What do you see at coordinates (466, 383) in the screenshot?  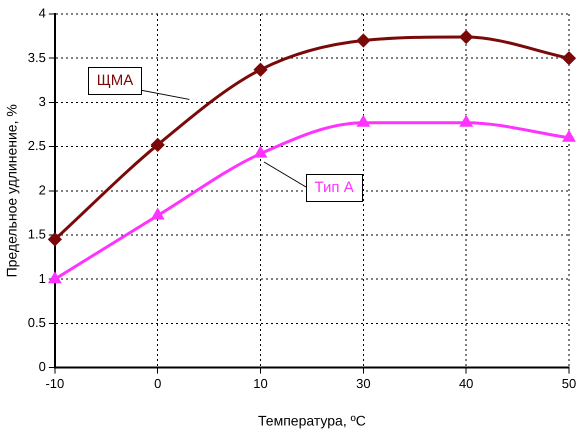 I see `x-tick-label: 40` at bounding box center [466, 383].